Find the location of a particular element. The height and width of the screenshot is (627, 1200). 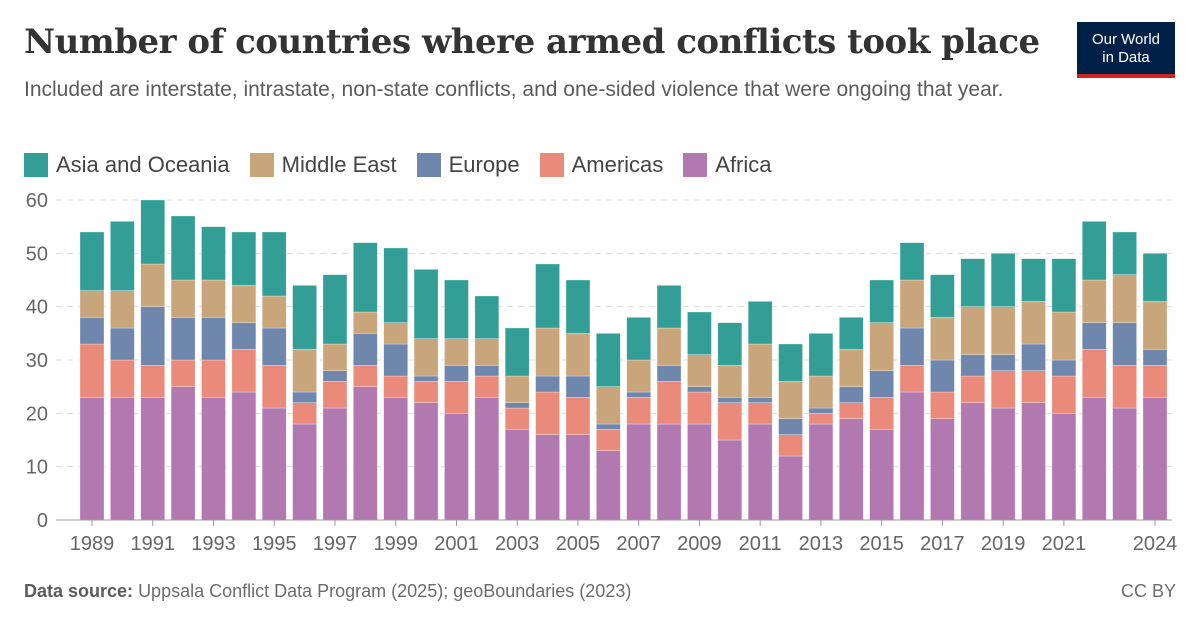

logo-line2: in Data is located at coordinates (1126, 57).